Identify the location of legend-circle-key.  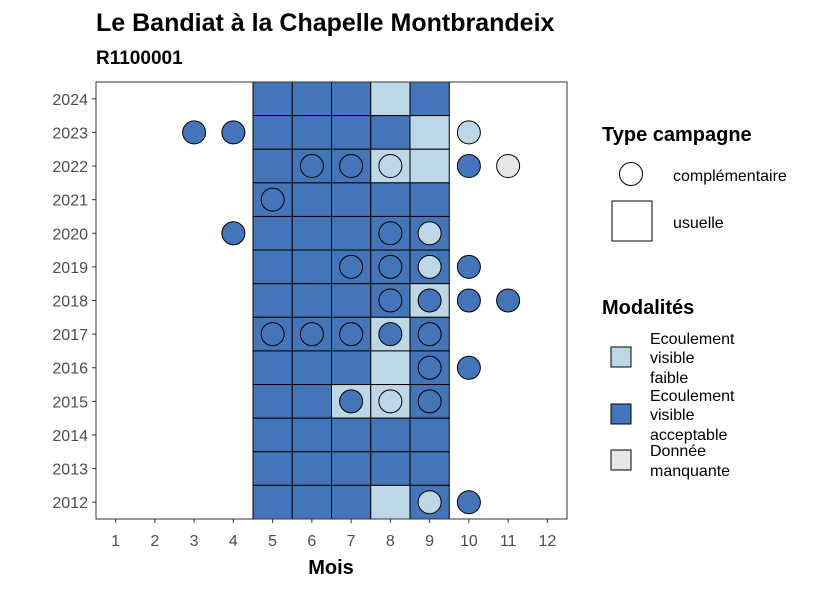
(631, 174).